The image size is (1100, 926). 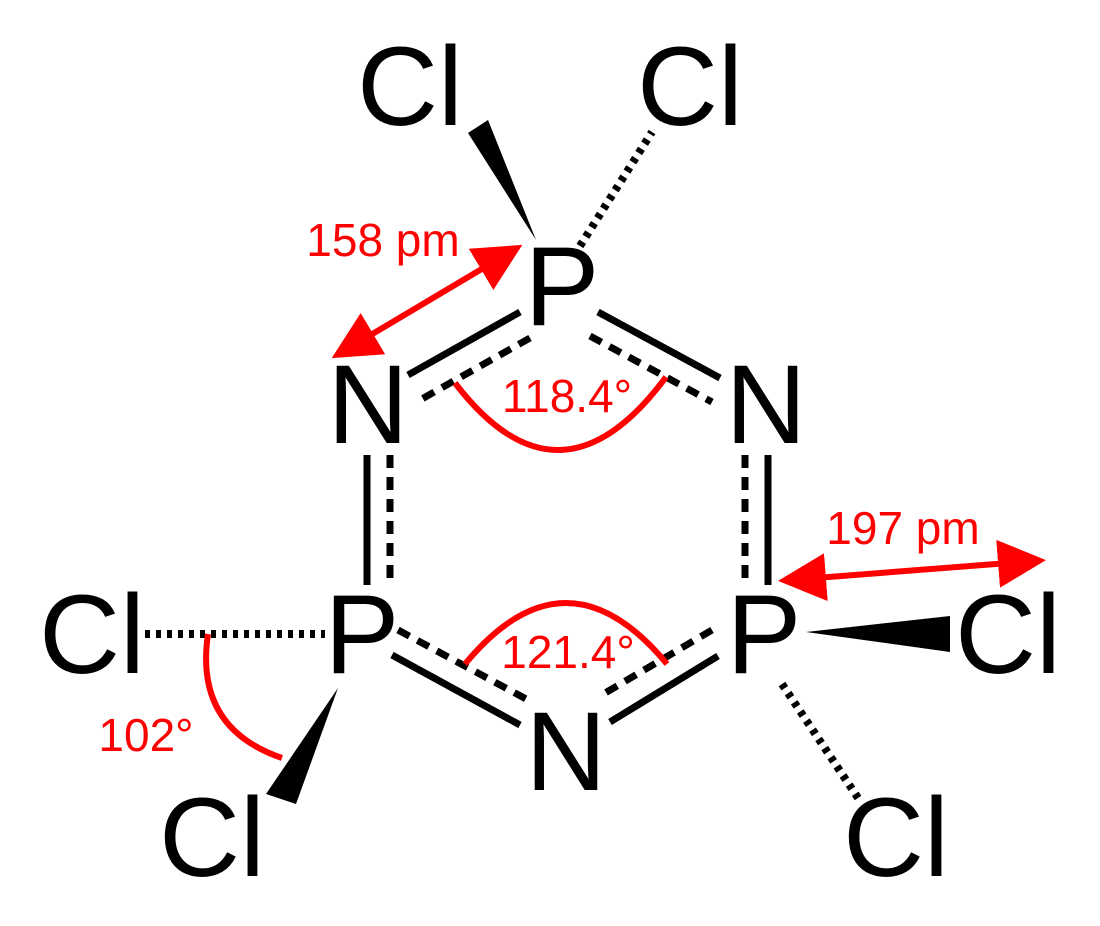 What do you see at coordinates (368, 404) in the screenshot?
I see `atom-n-upper-left: N` at bounding box center [368, 404].